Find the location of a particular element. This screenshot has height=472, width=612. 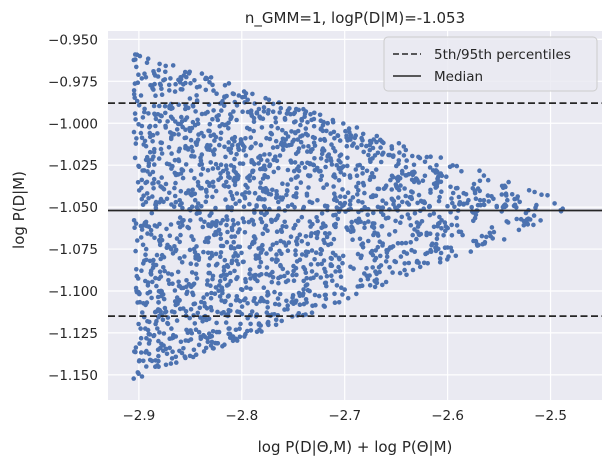

y-tick-label: −1.050 is located at coordinates (73, 208).